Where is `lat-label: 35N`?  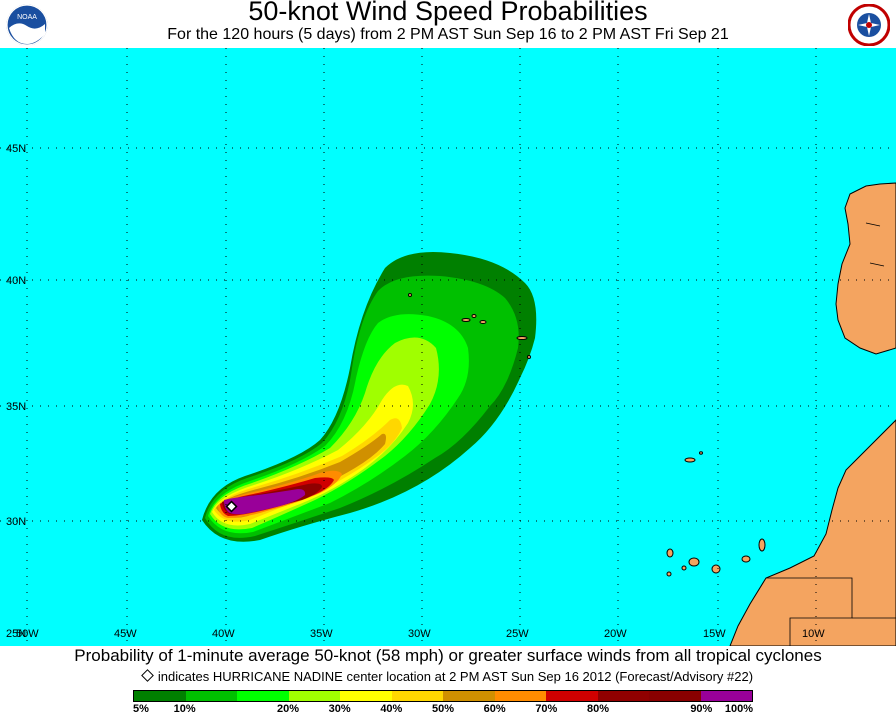
lat-label: 35N is located at coordinates (16, 407).